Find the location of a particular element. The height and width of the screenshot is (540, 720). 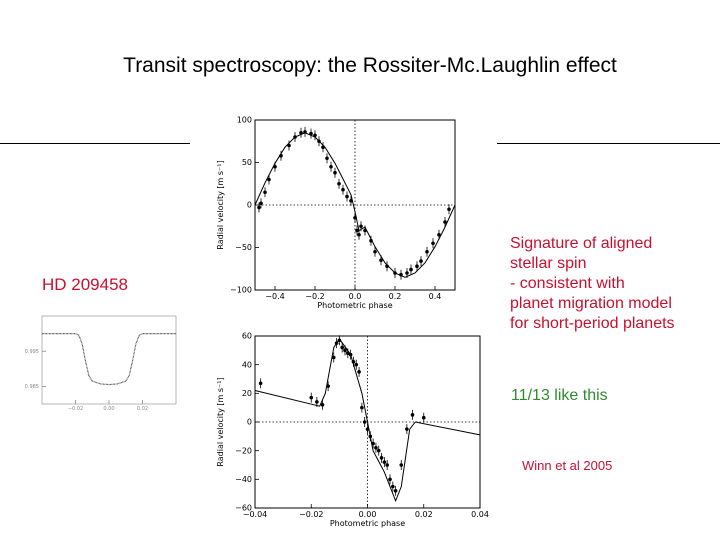

count-note: 11/13 like this is located at coordinates (559, 395).